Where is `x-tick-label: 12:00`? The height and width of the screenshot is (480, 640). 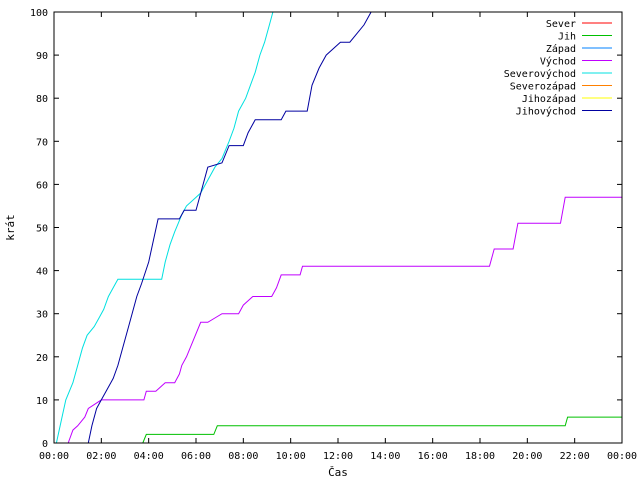 x-tick-label: 12:00 is located at coordinates (338, 456).